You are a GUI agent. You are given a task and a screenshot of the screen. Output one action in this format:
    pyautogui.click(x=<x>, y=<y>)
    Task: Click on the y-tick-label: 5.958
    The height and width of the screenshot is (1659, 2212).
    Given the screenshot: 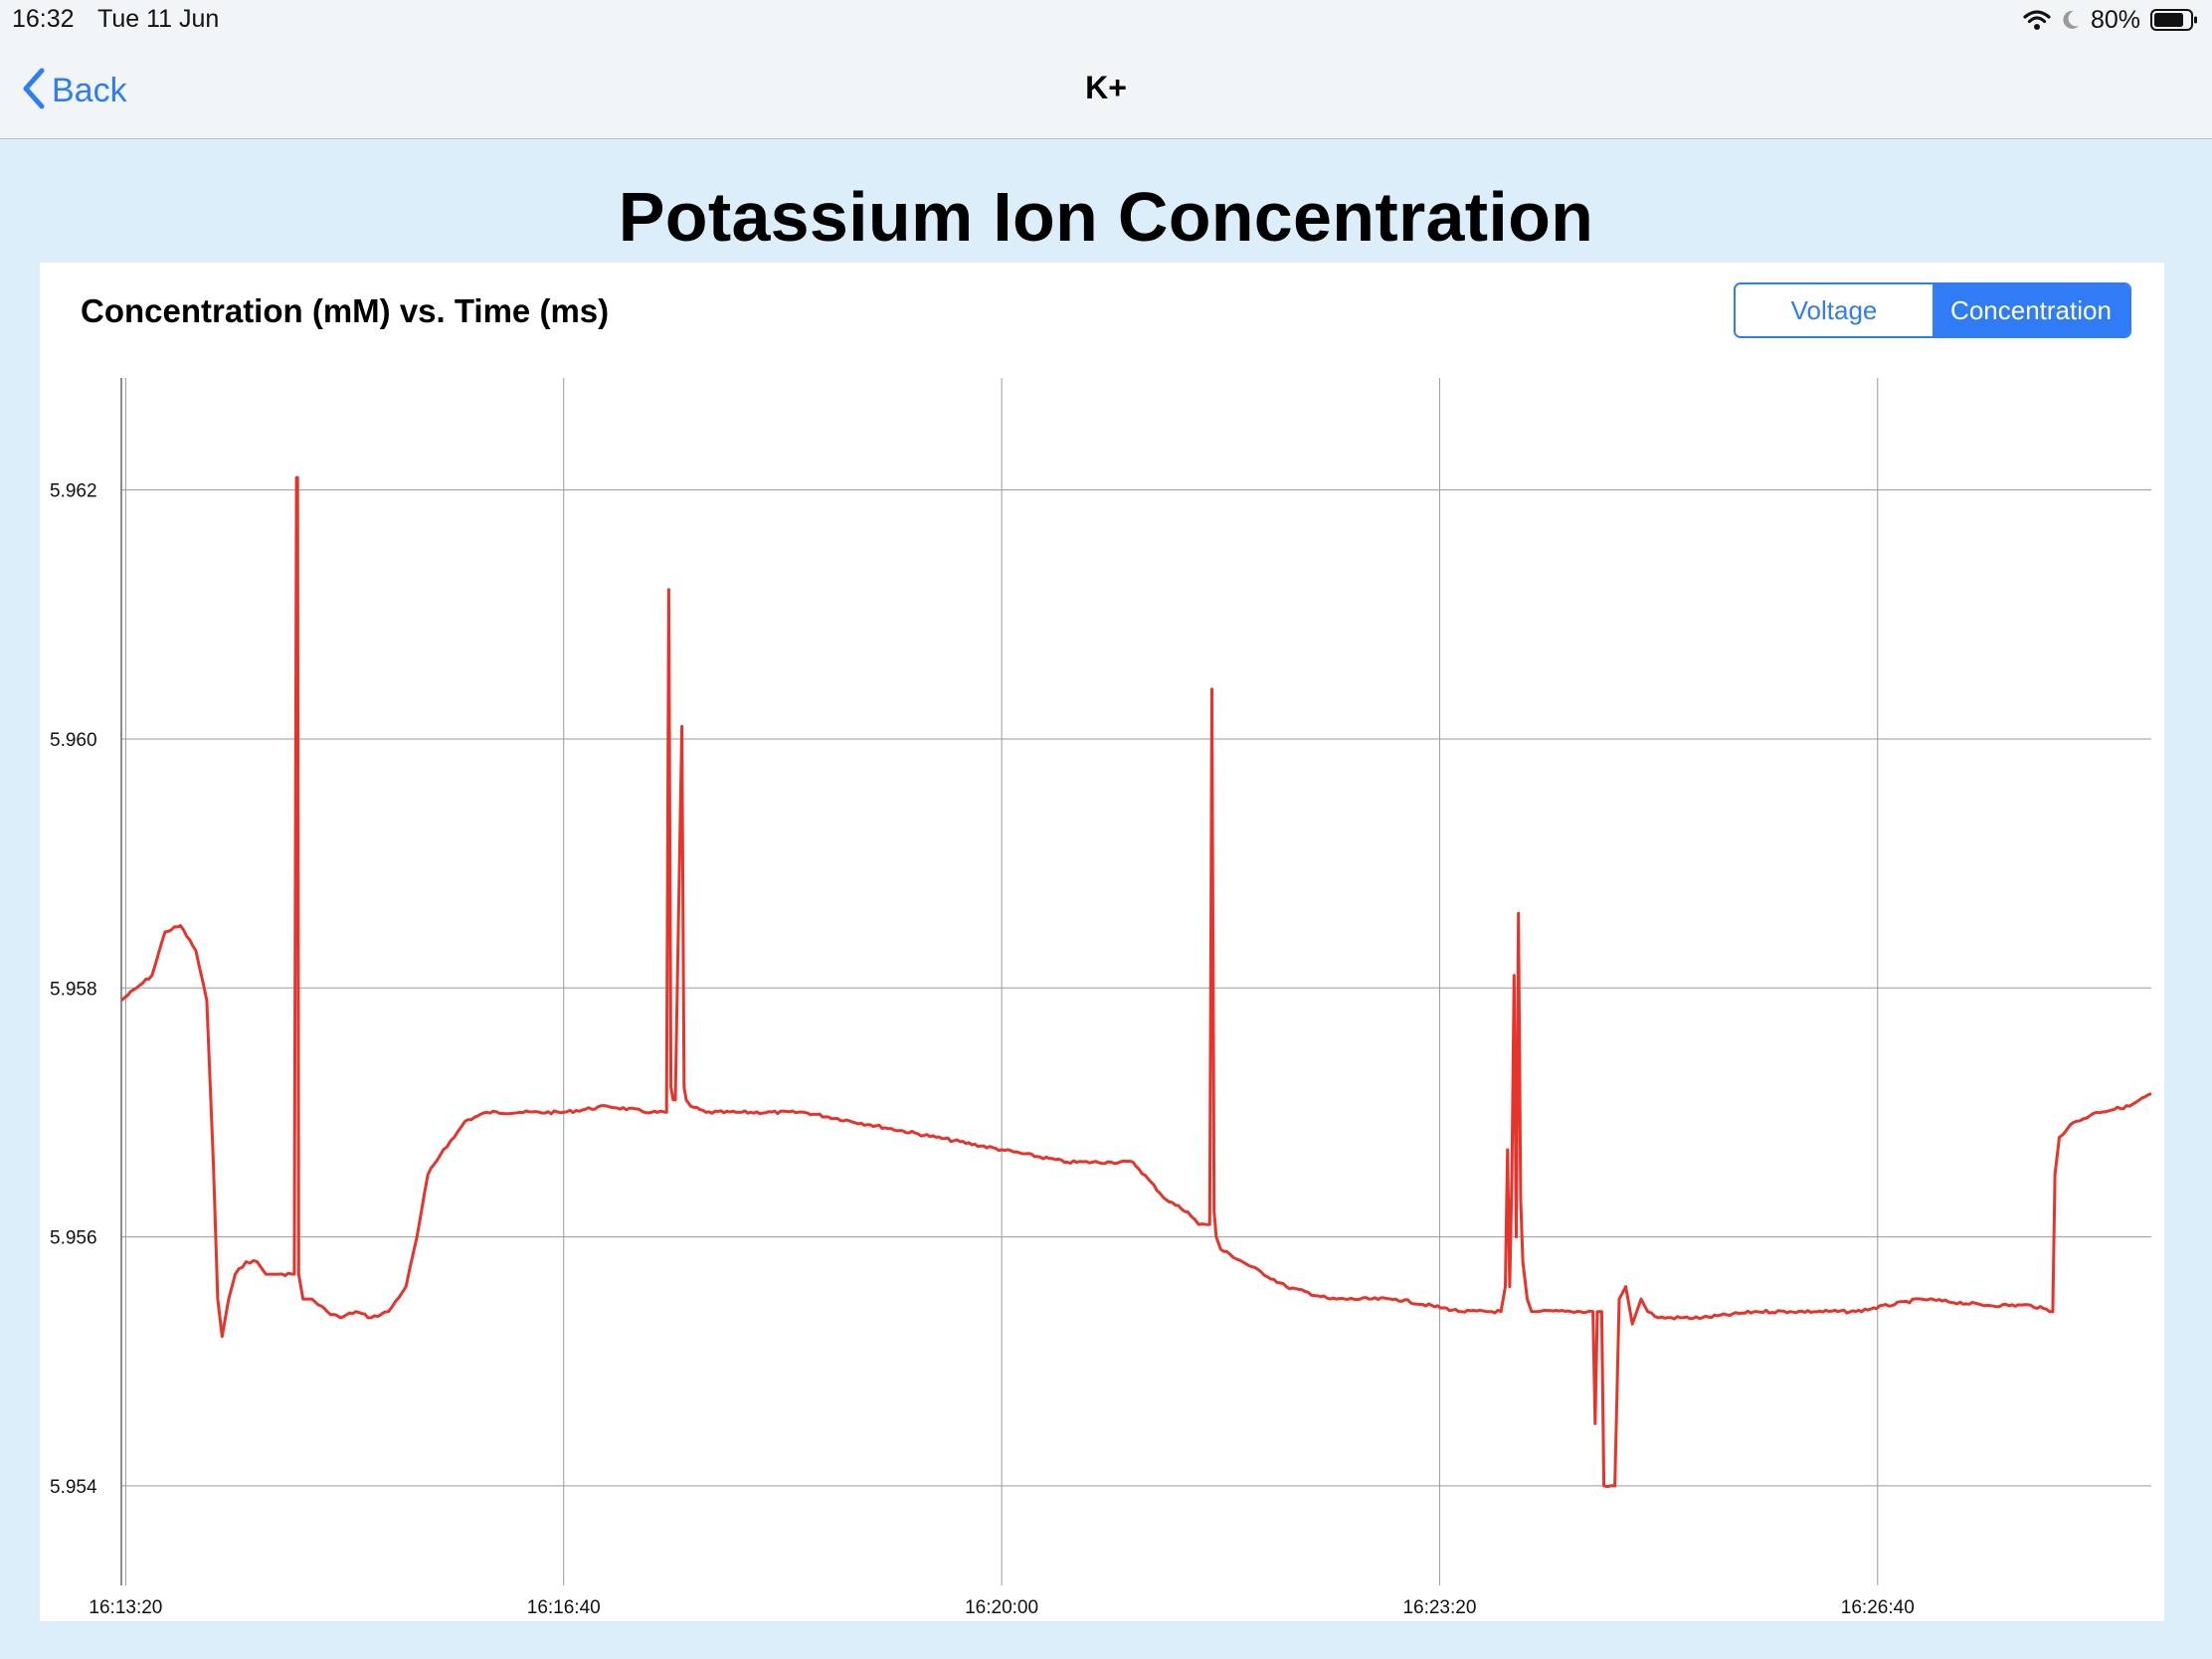 What is the action you would take?
    pyautogui.click(x=73, y=989)
    